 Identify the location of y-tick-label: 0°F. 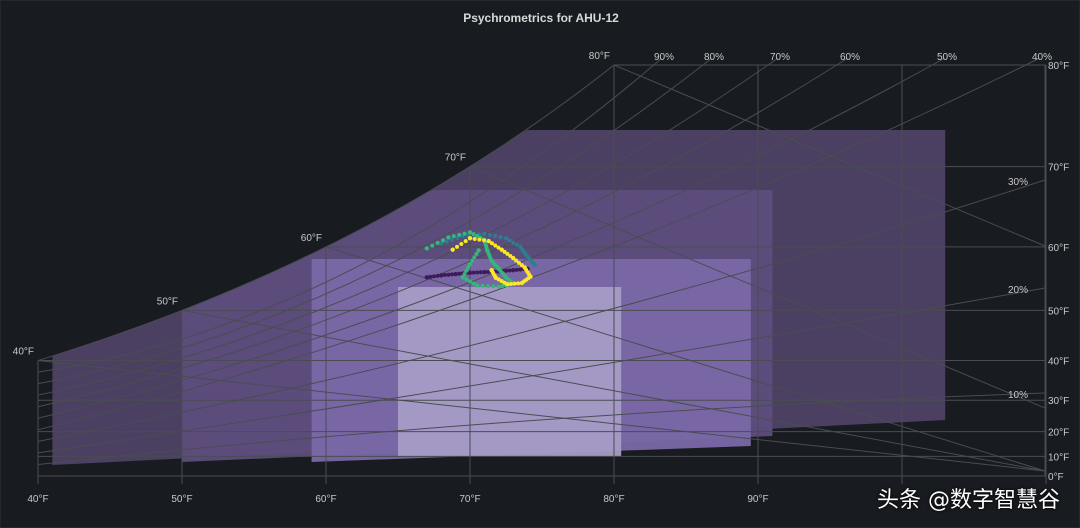
(1056, 477).